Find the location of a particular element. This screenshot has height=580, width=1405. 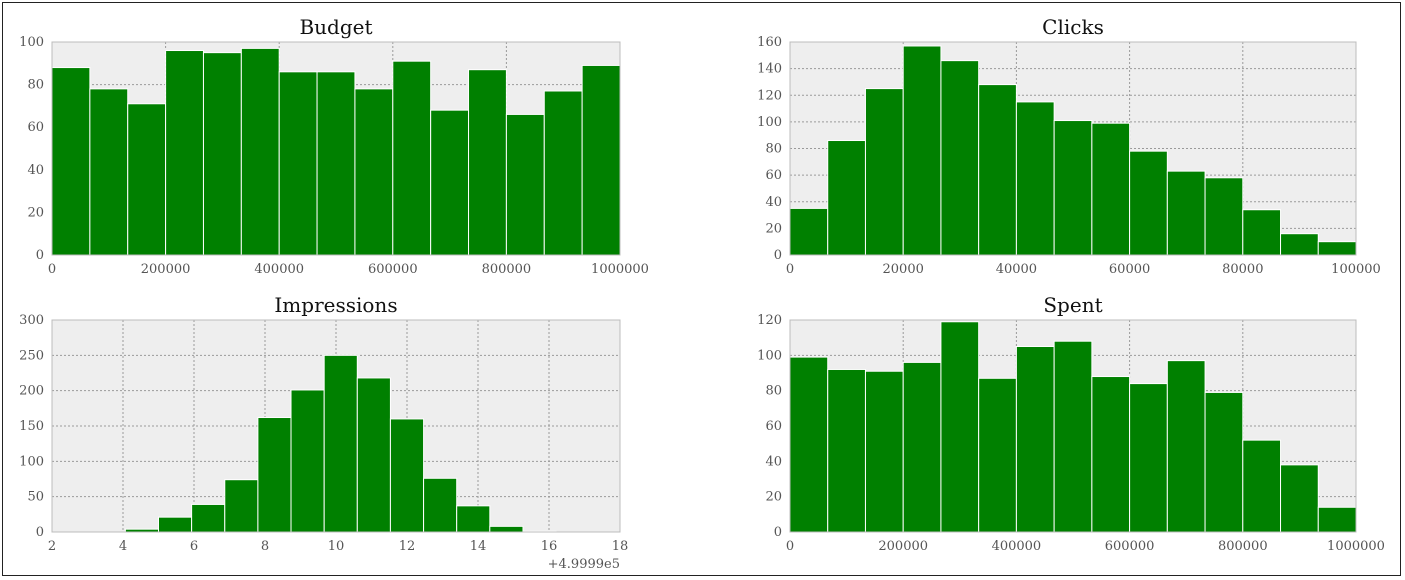

x-tick-label: 80000 is located at coordinates (1242, 269).